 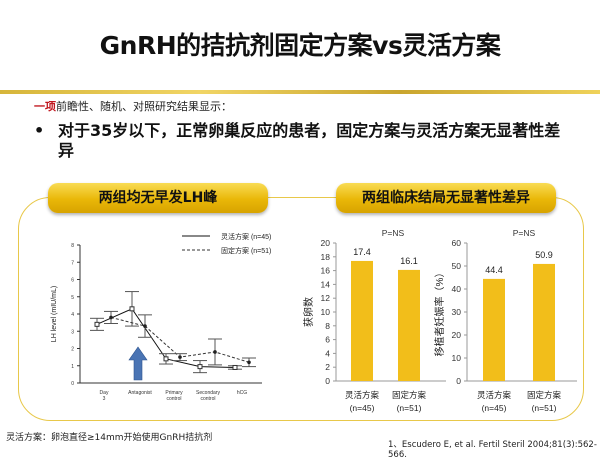 I want to click on y-tick-label: 1, so click(x=72, y=367).